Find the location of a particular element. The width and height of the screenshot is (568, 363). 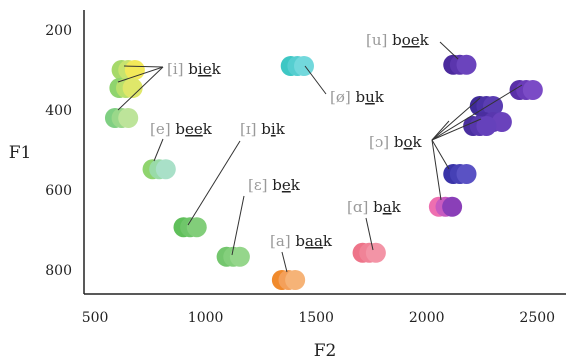

y-tick-label: 600 is located at coordinates (58, 191).